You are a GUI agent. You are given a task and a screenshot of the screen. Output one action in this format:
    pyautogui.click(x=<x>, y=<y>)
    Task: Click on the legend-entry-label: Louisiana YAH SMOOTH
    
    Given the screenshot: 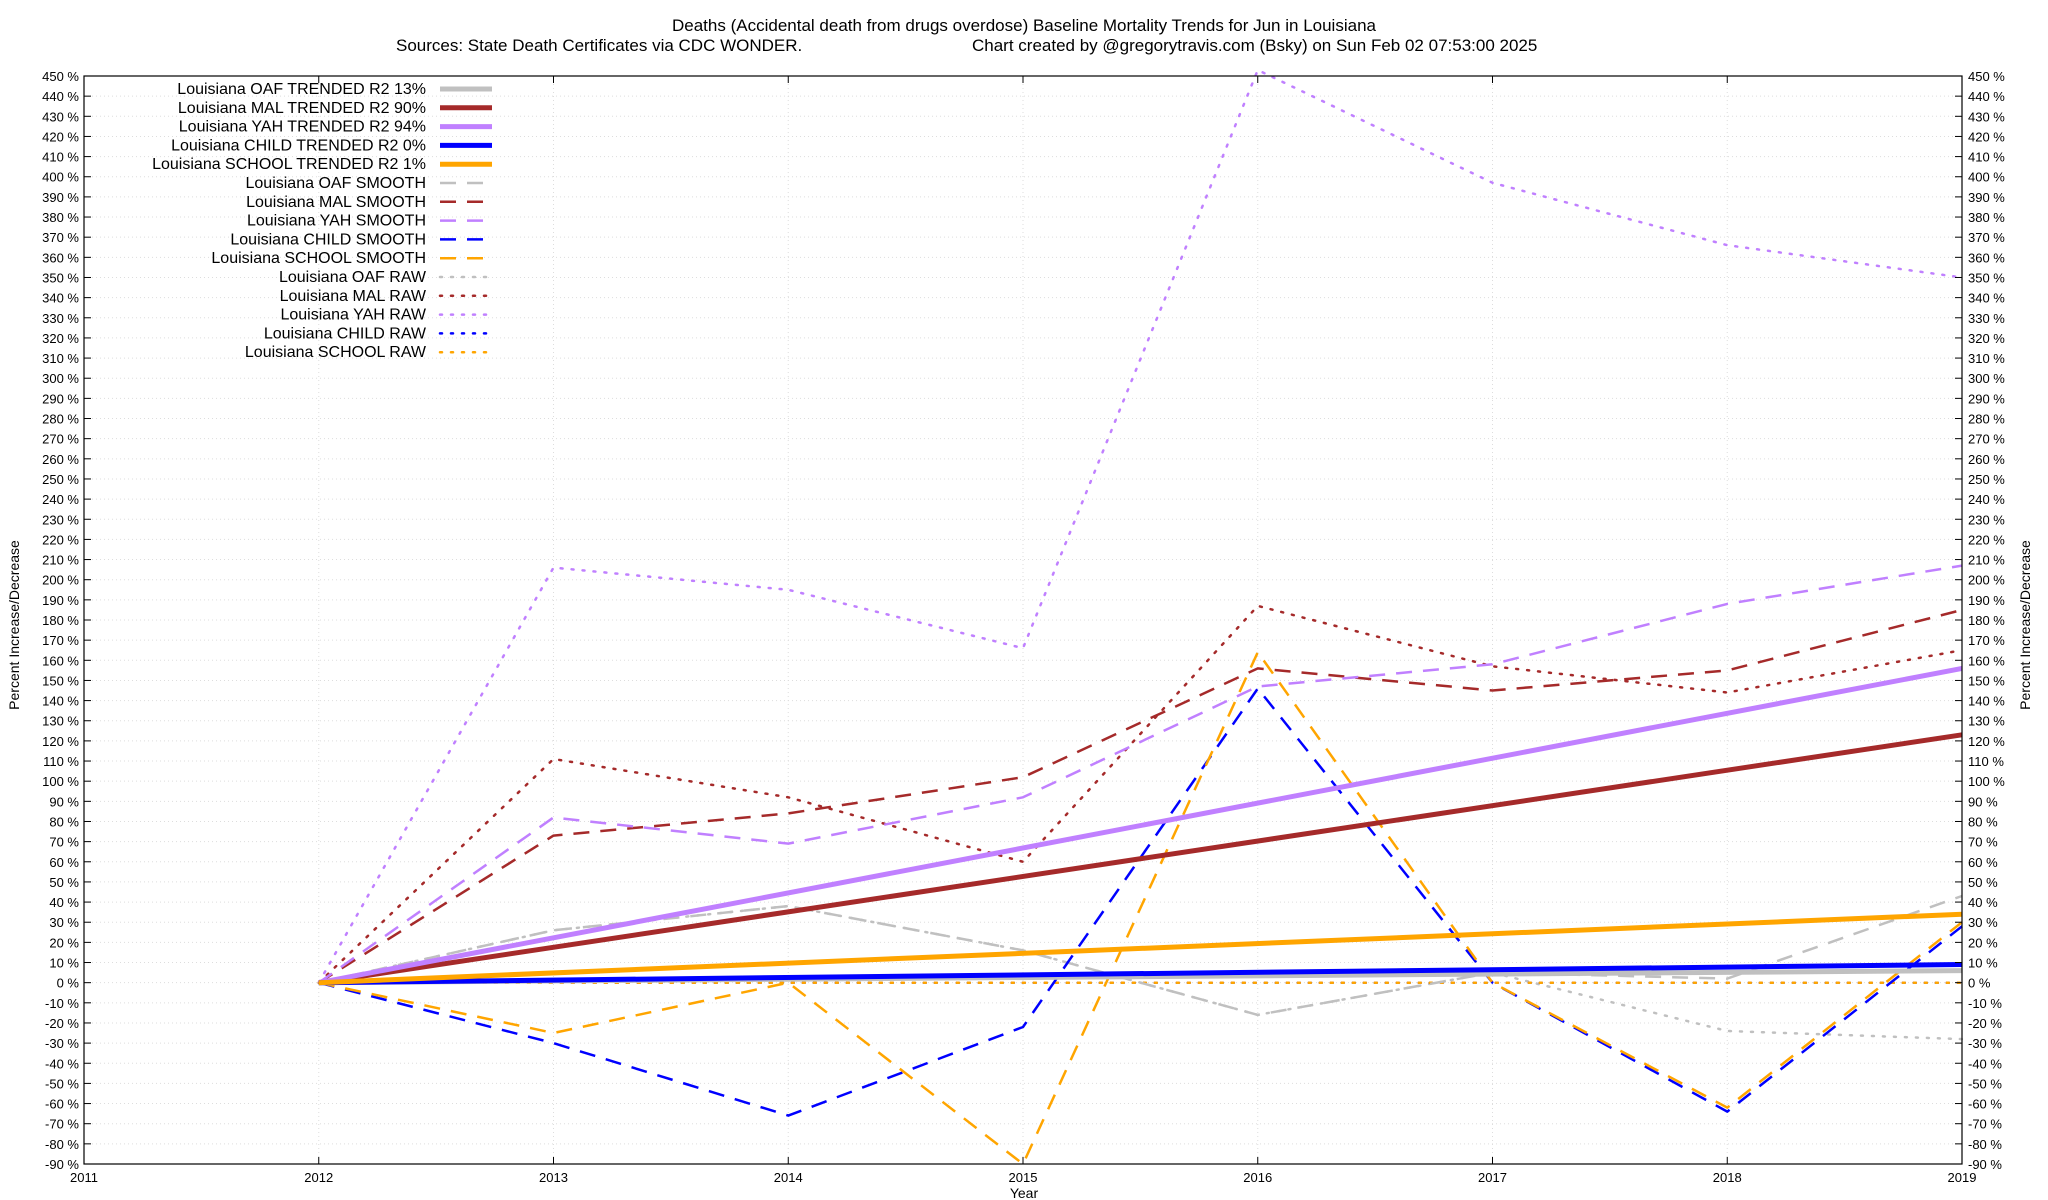 What is the action you would take?
    pyautogui.click(x=336, y=221)
    